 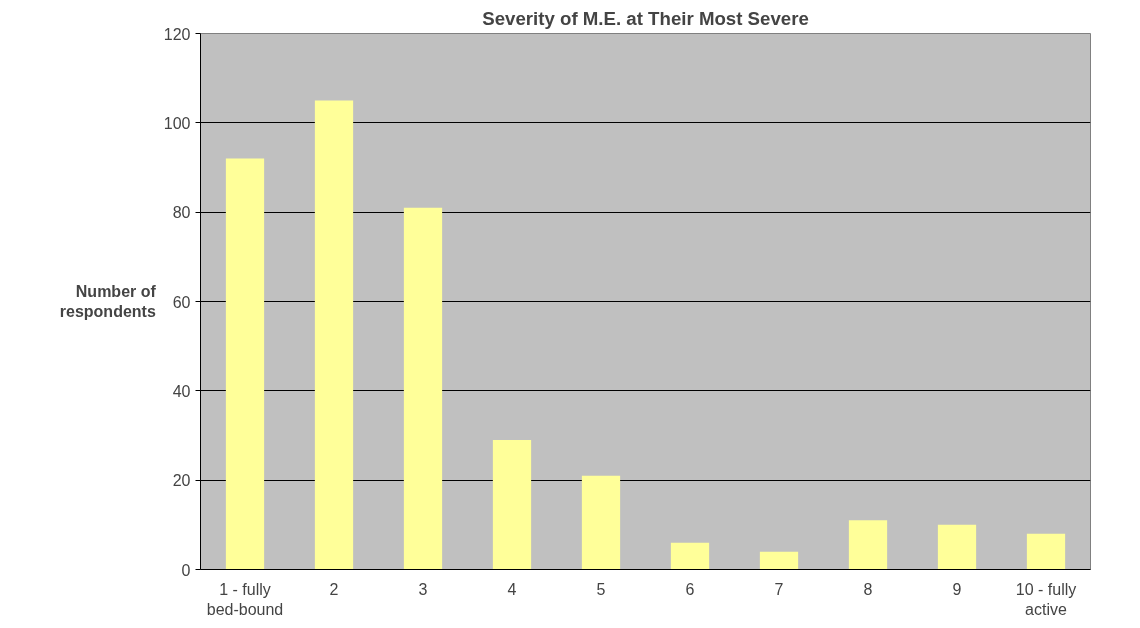 What do you see at coordinates (601, 589) in the screenshot?
I see `x-tick-label: 5` at bounding box center [601, 589].